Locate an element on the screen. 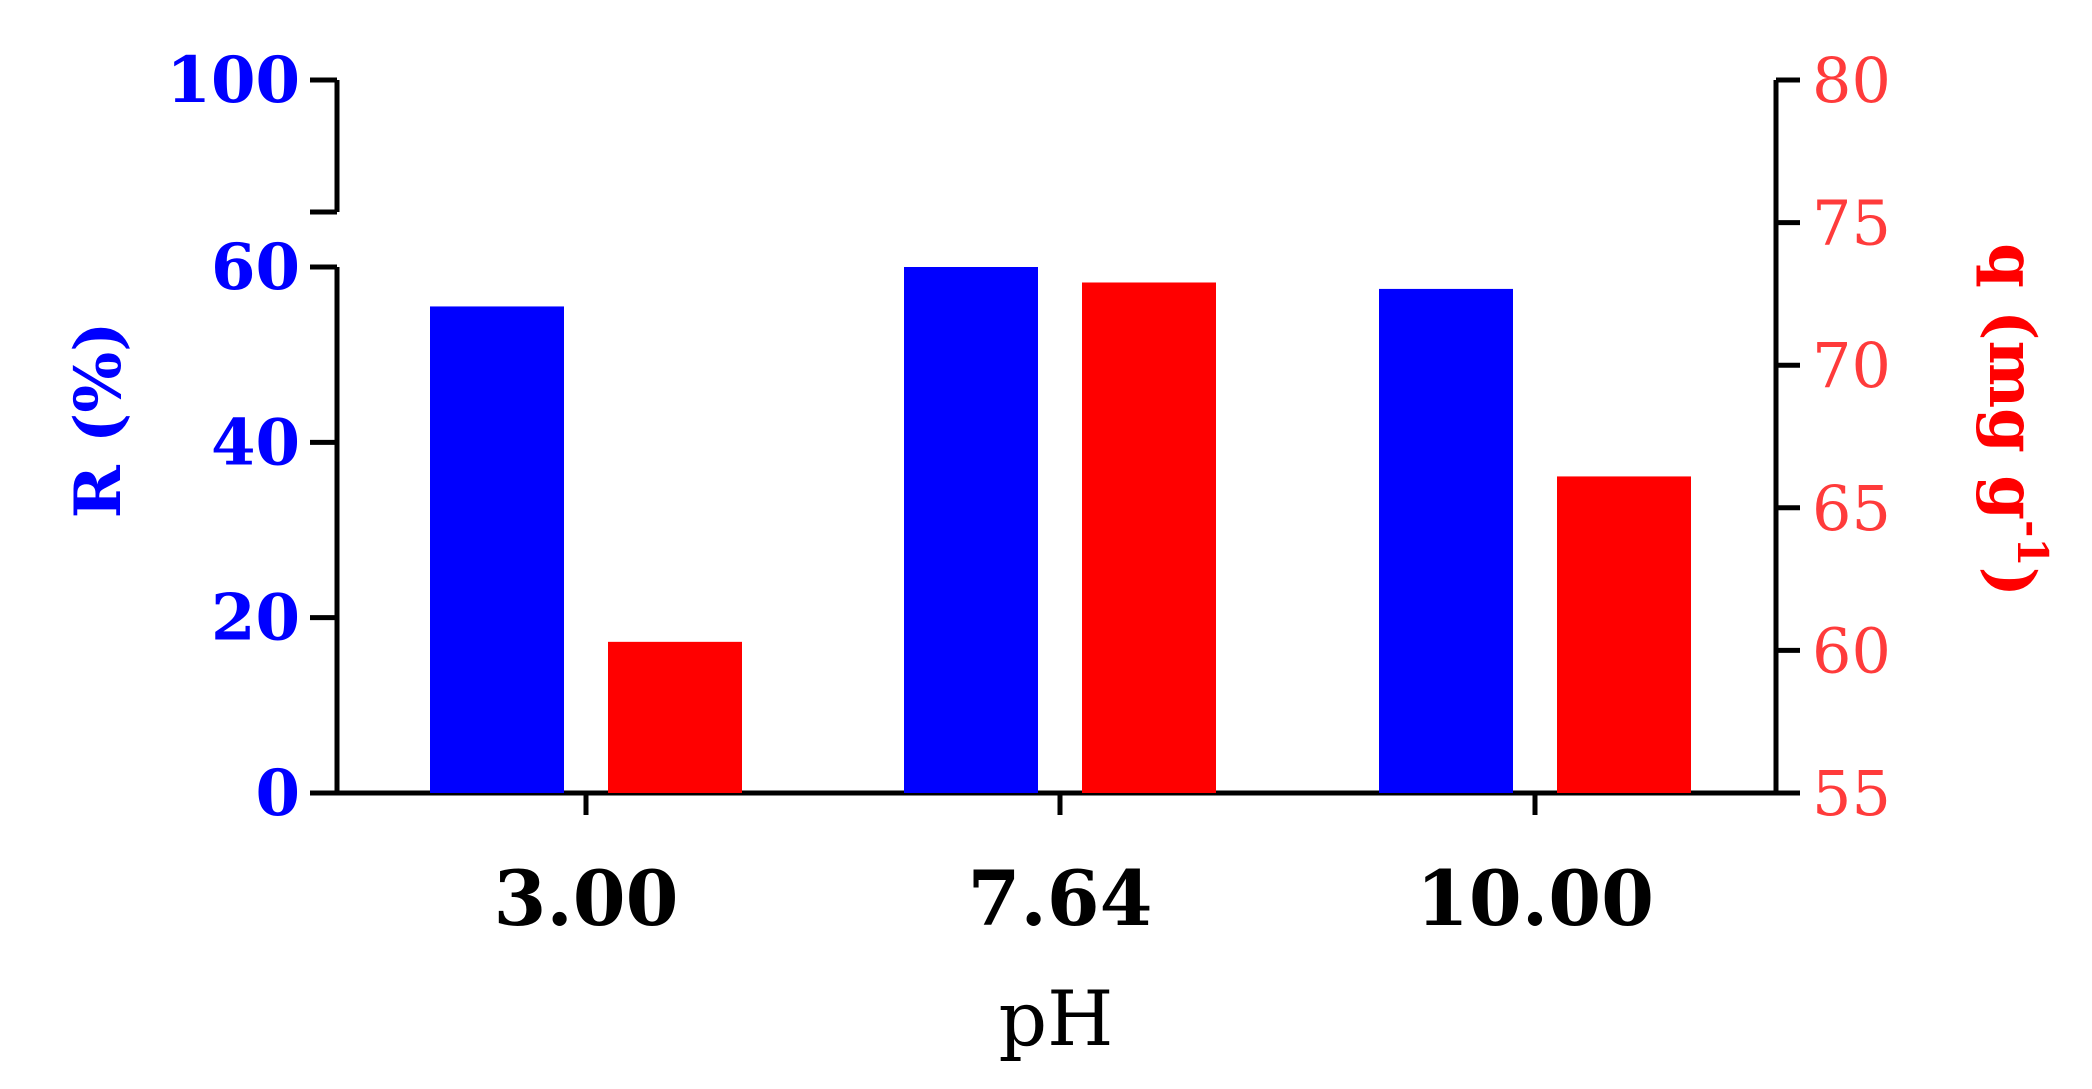  right-axis-title: q (mg g-1) is located at coordinates (2015, 420).